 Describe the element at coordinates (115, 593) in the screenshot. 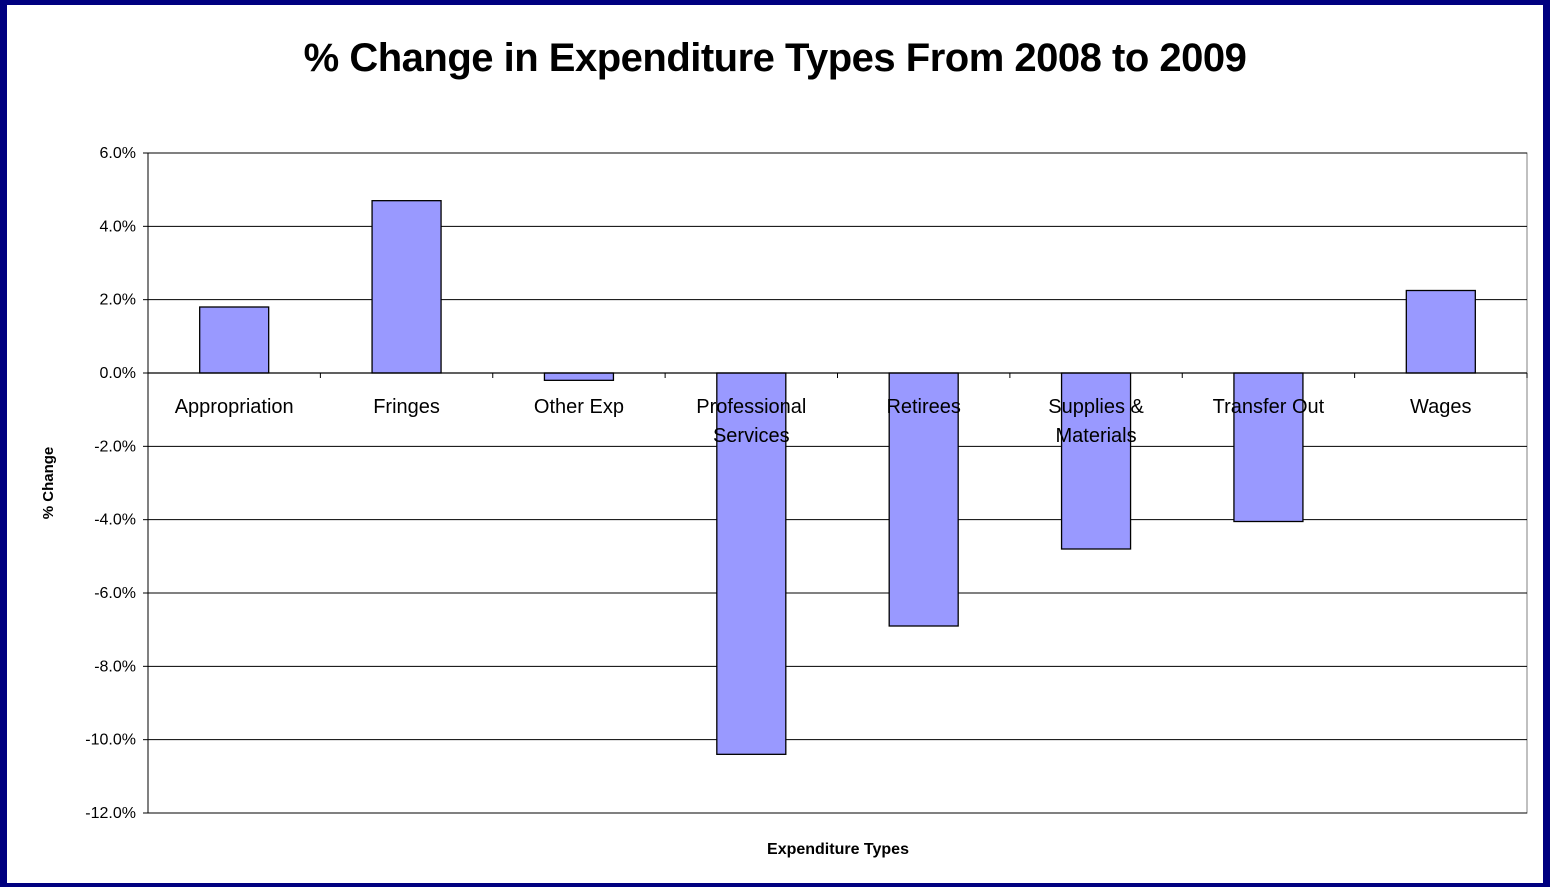

I see `y-tick-label: -6.0%` at that location.